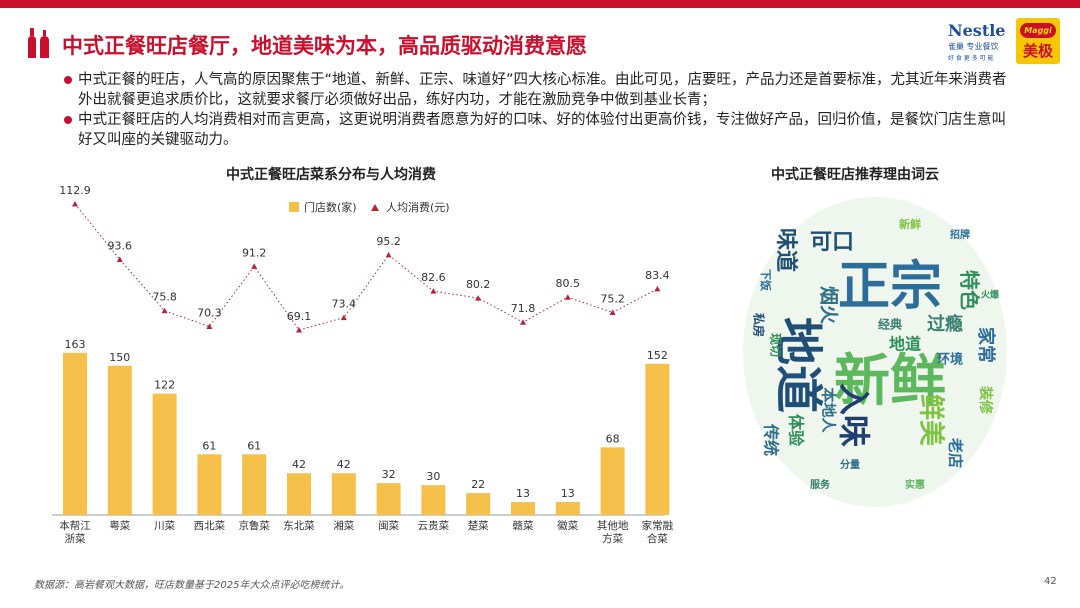  What do you see at coordinates (433, 277) in the screenshot?
I see `avg-price-label: 82.6` at bounding box center [433, 277].